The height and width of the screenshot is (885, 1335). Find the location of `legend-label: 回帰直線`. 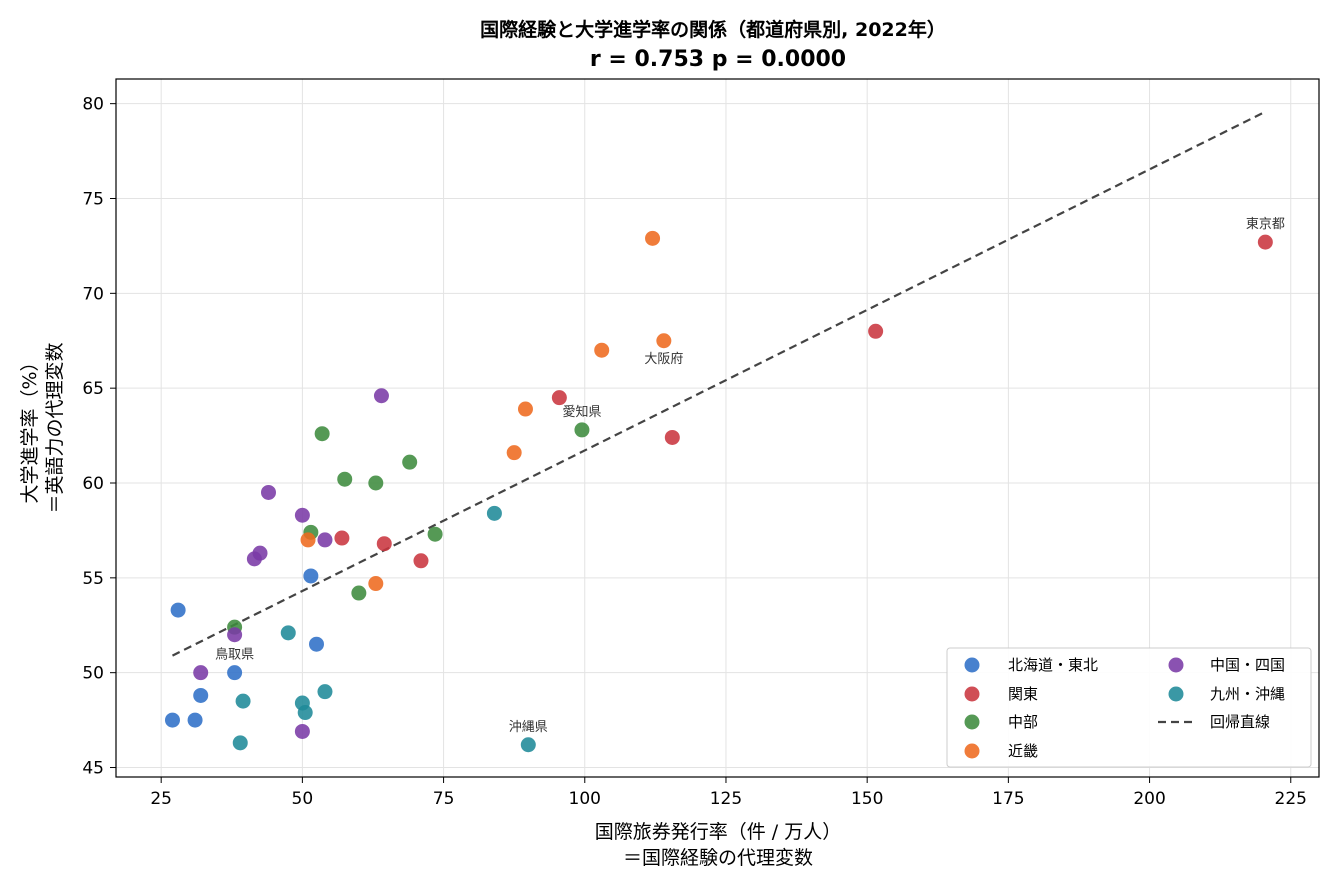

legend-label: 回帰直線 is located at coordinates (1240, 722).